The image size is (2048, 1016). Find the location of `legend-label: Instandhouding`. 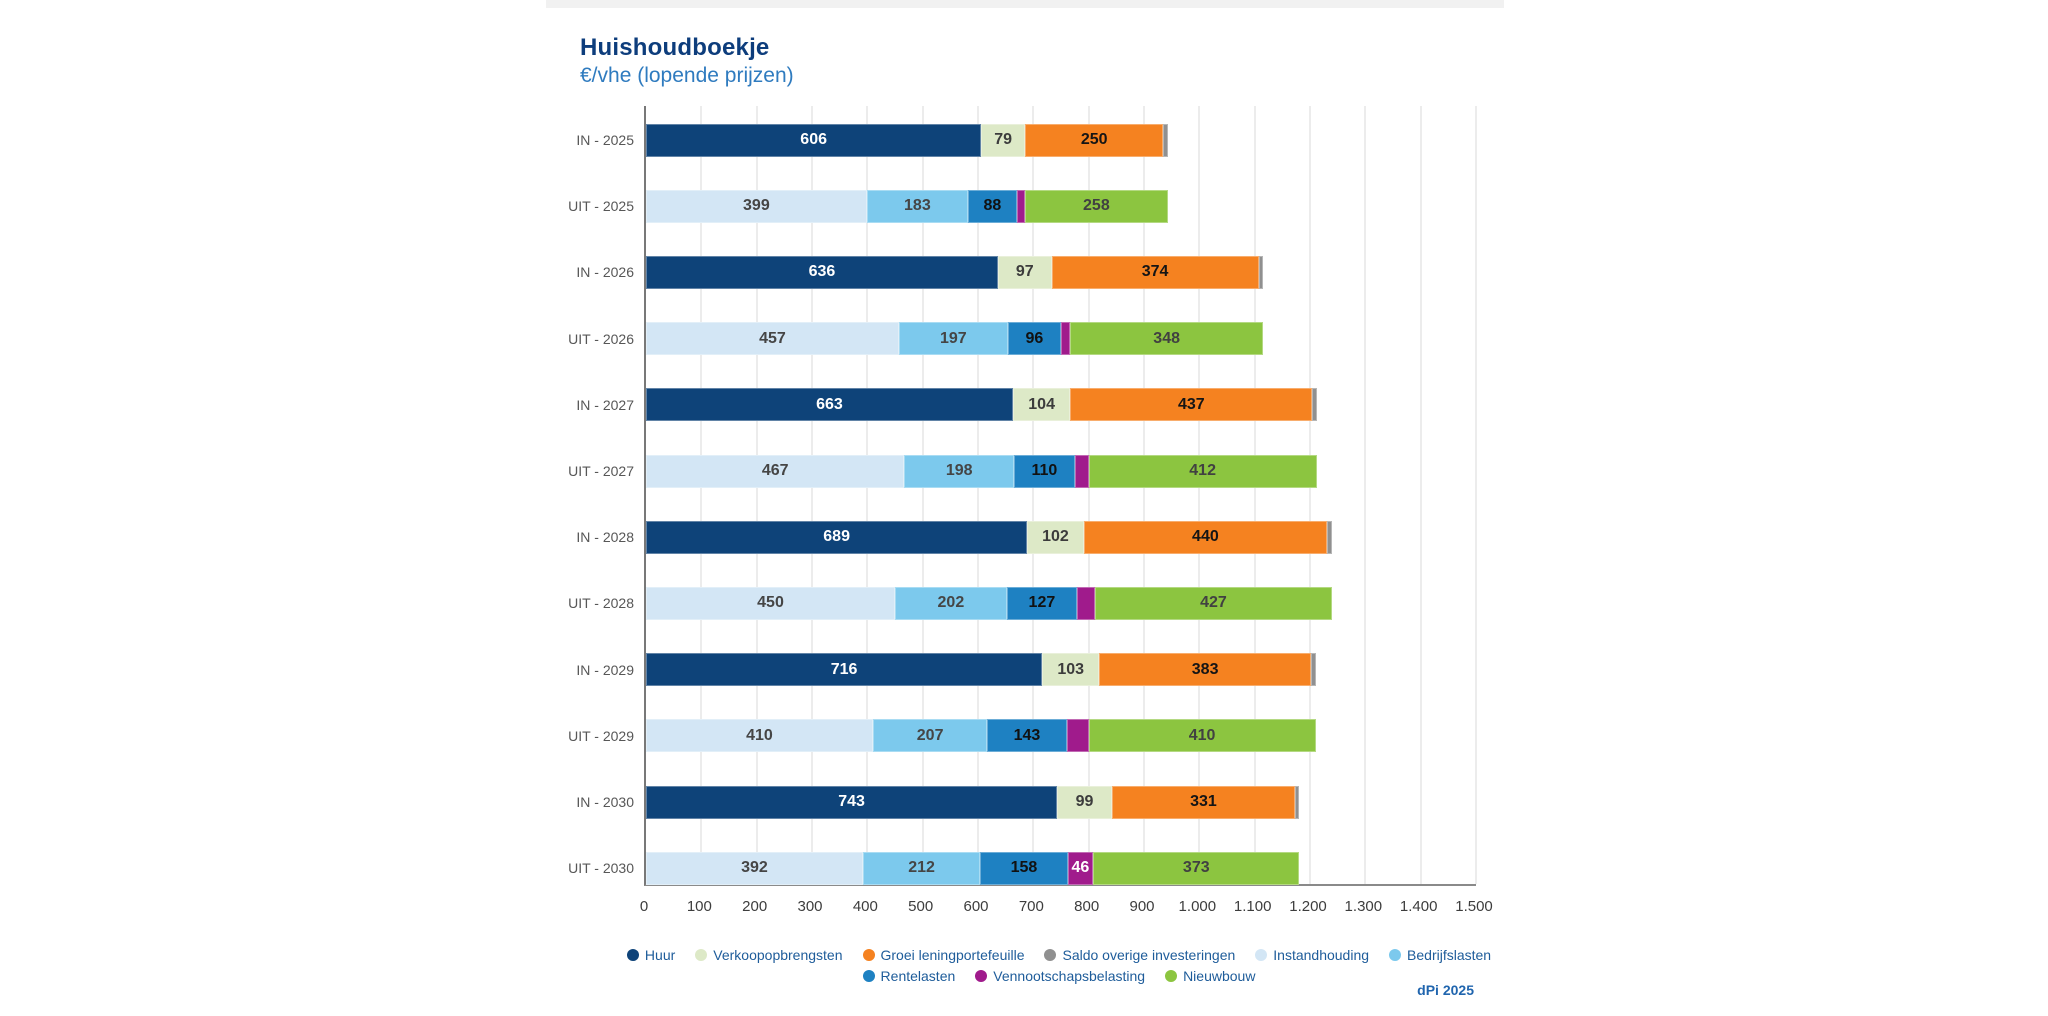

legend-label: Instandhouding is located at coordinates (1321, 955).